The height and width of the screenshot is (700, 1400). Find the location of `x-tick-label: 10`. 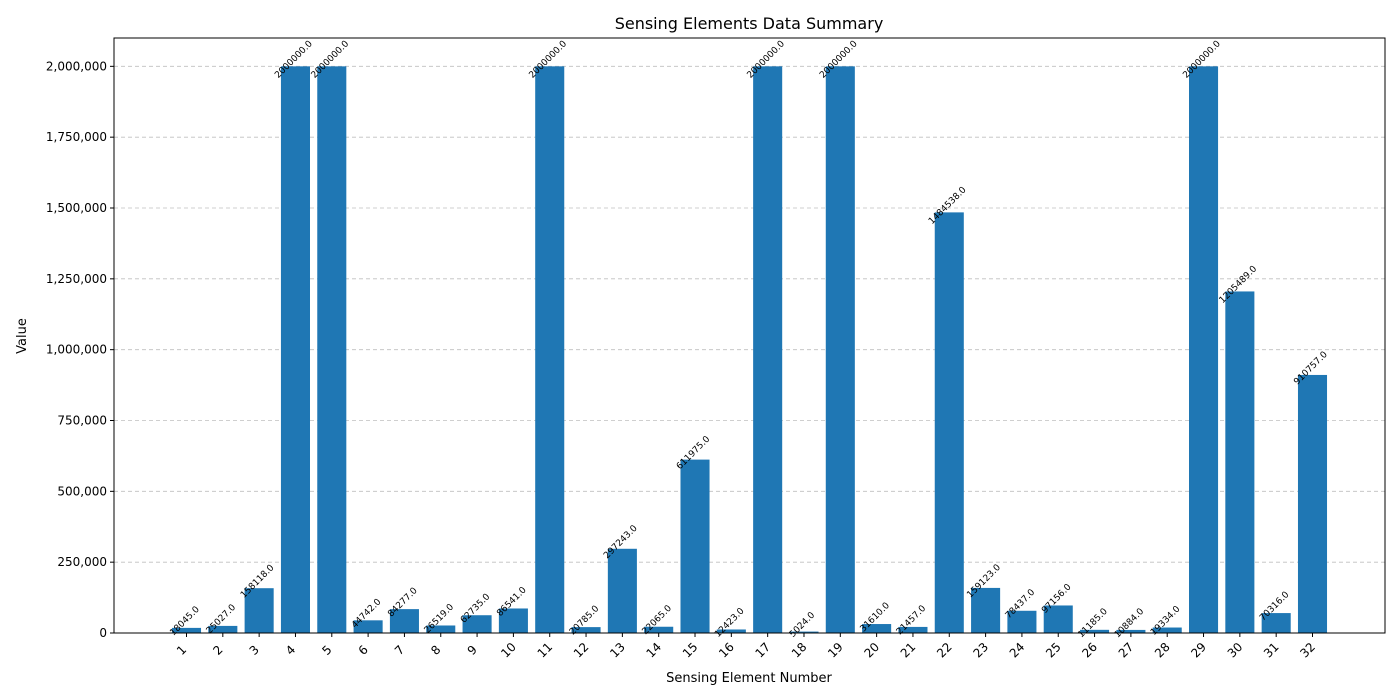

x-tick-label: 10 is located at coordinates (508, 650).